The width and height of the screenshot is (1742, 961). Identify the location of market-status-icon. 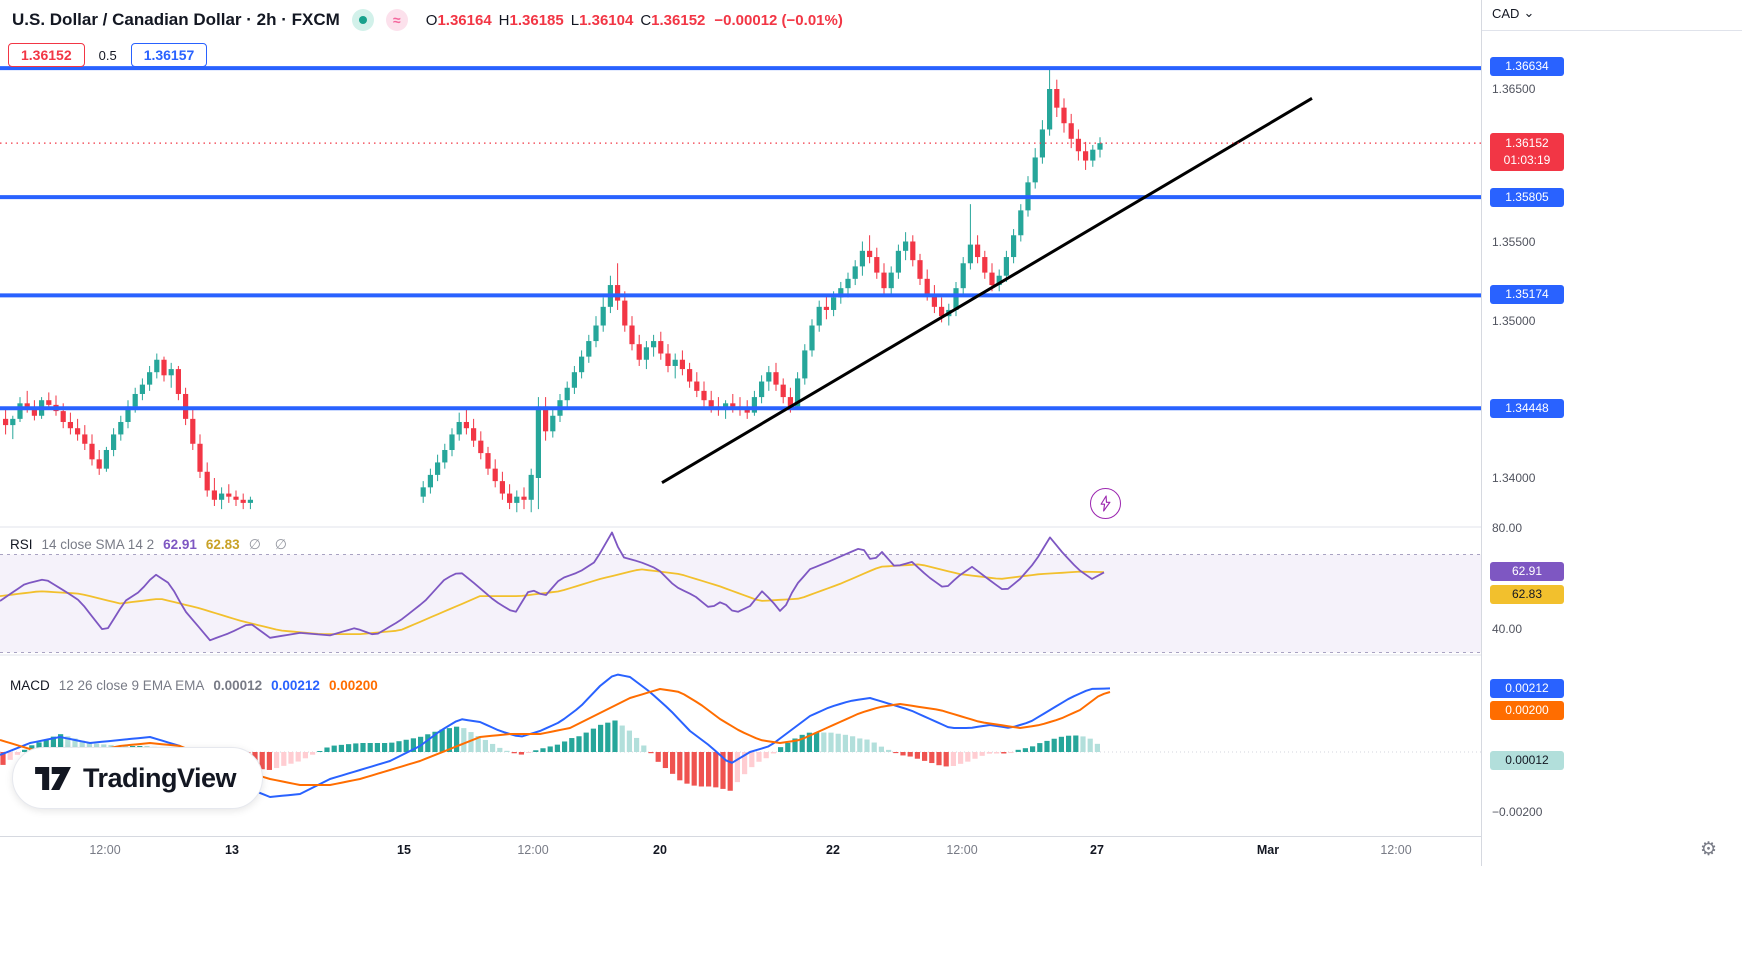
(362, 20).